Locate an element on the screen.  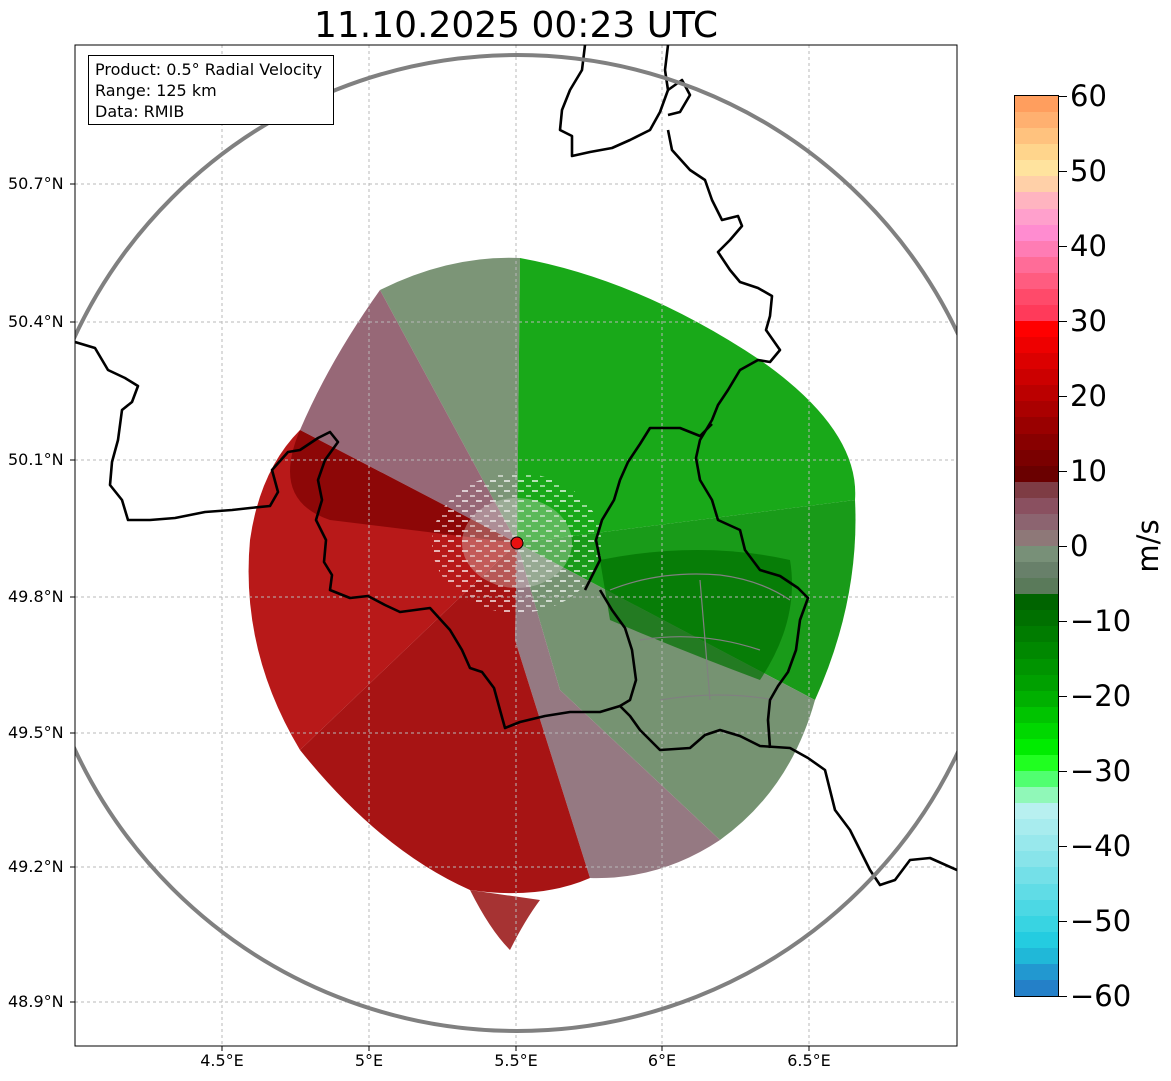
radar-site-marker is located at coordinates (517, 543).